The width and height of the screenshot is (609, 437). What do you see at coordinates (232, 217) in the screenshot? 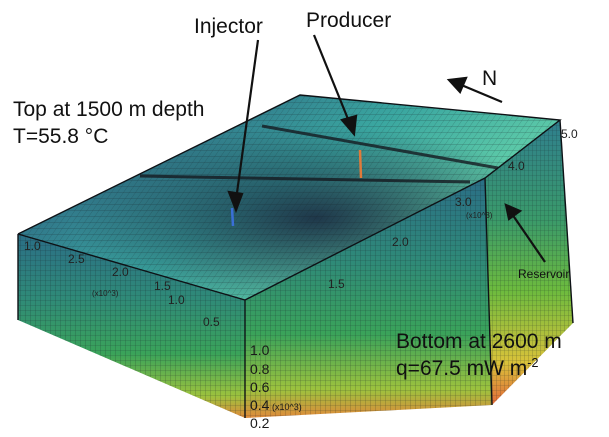
I see `injector-well` at bounding box center [232, 217].